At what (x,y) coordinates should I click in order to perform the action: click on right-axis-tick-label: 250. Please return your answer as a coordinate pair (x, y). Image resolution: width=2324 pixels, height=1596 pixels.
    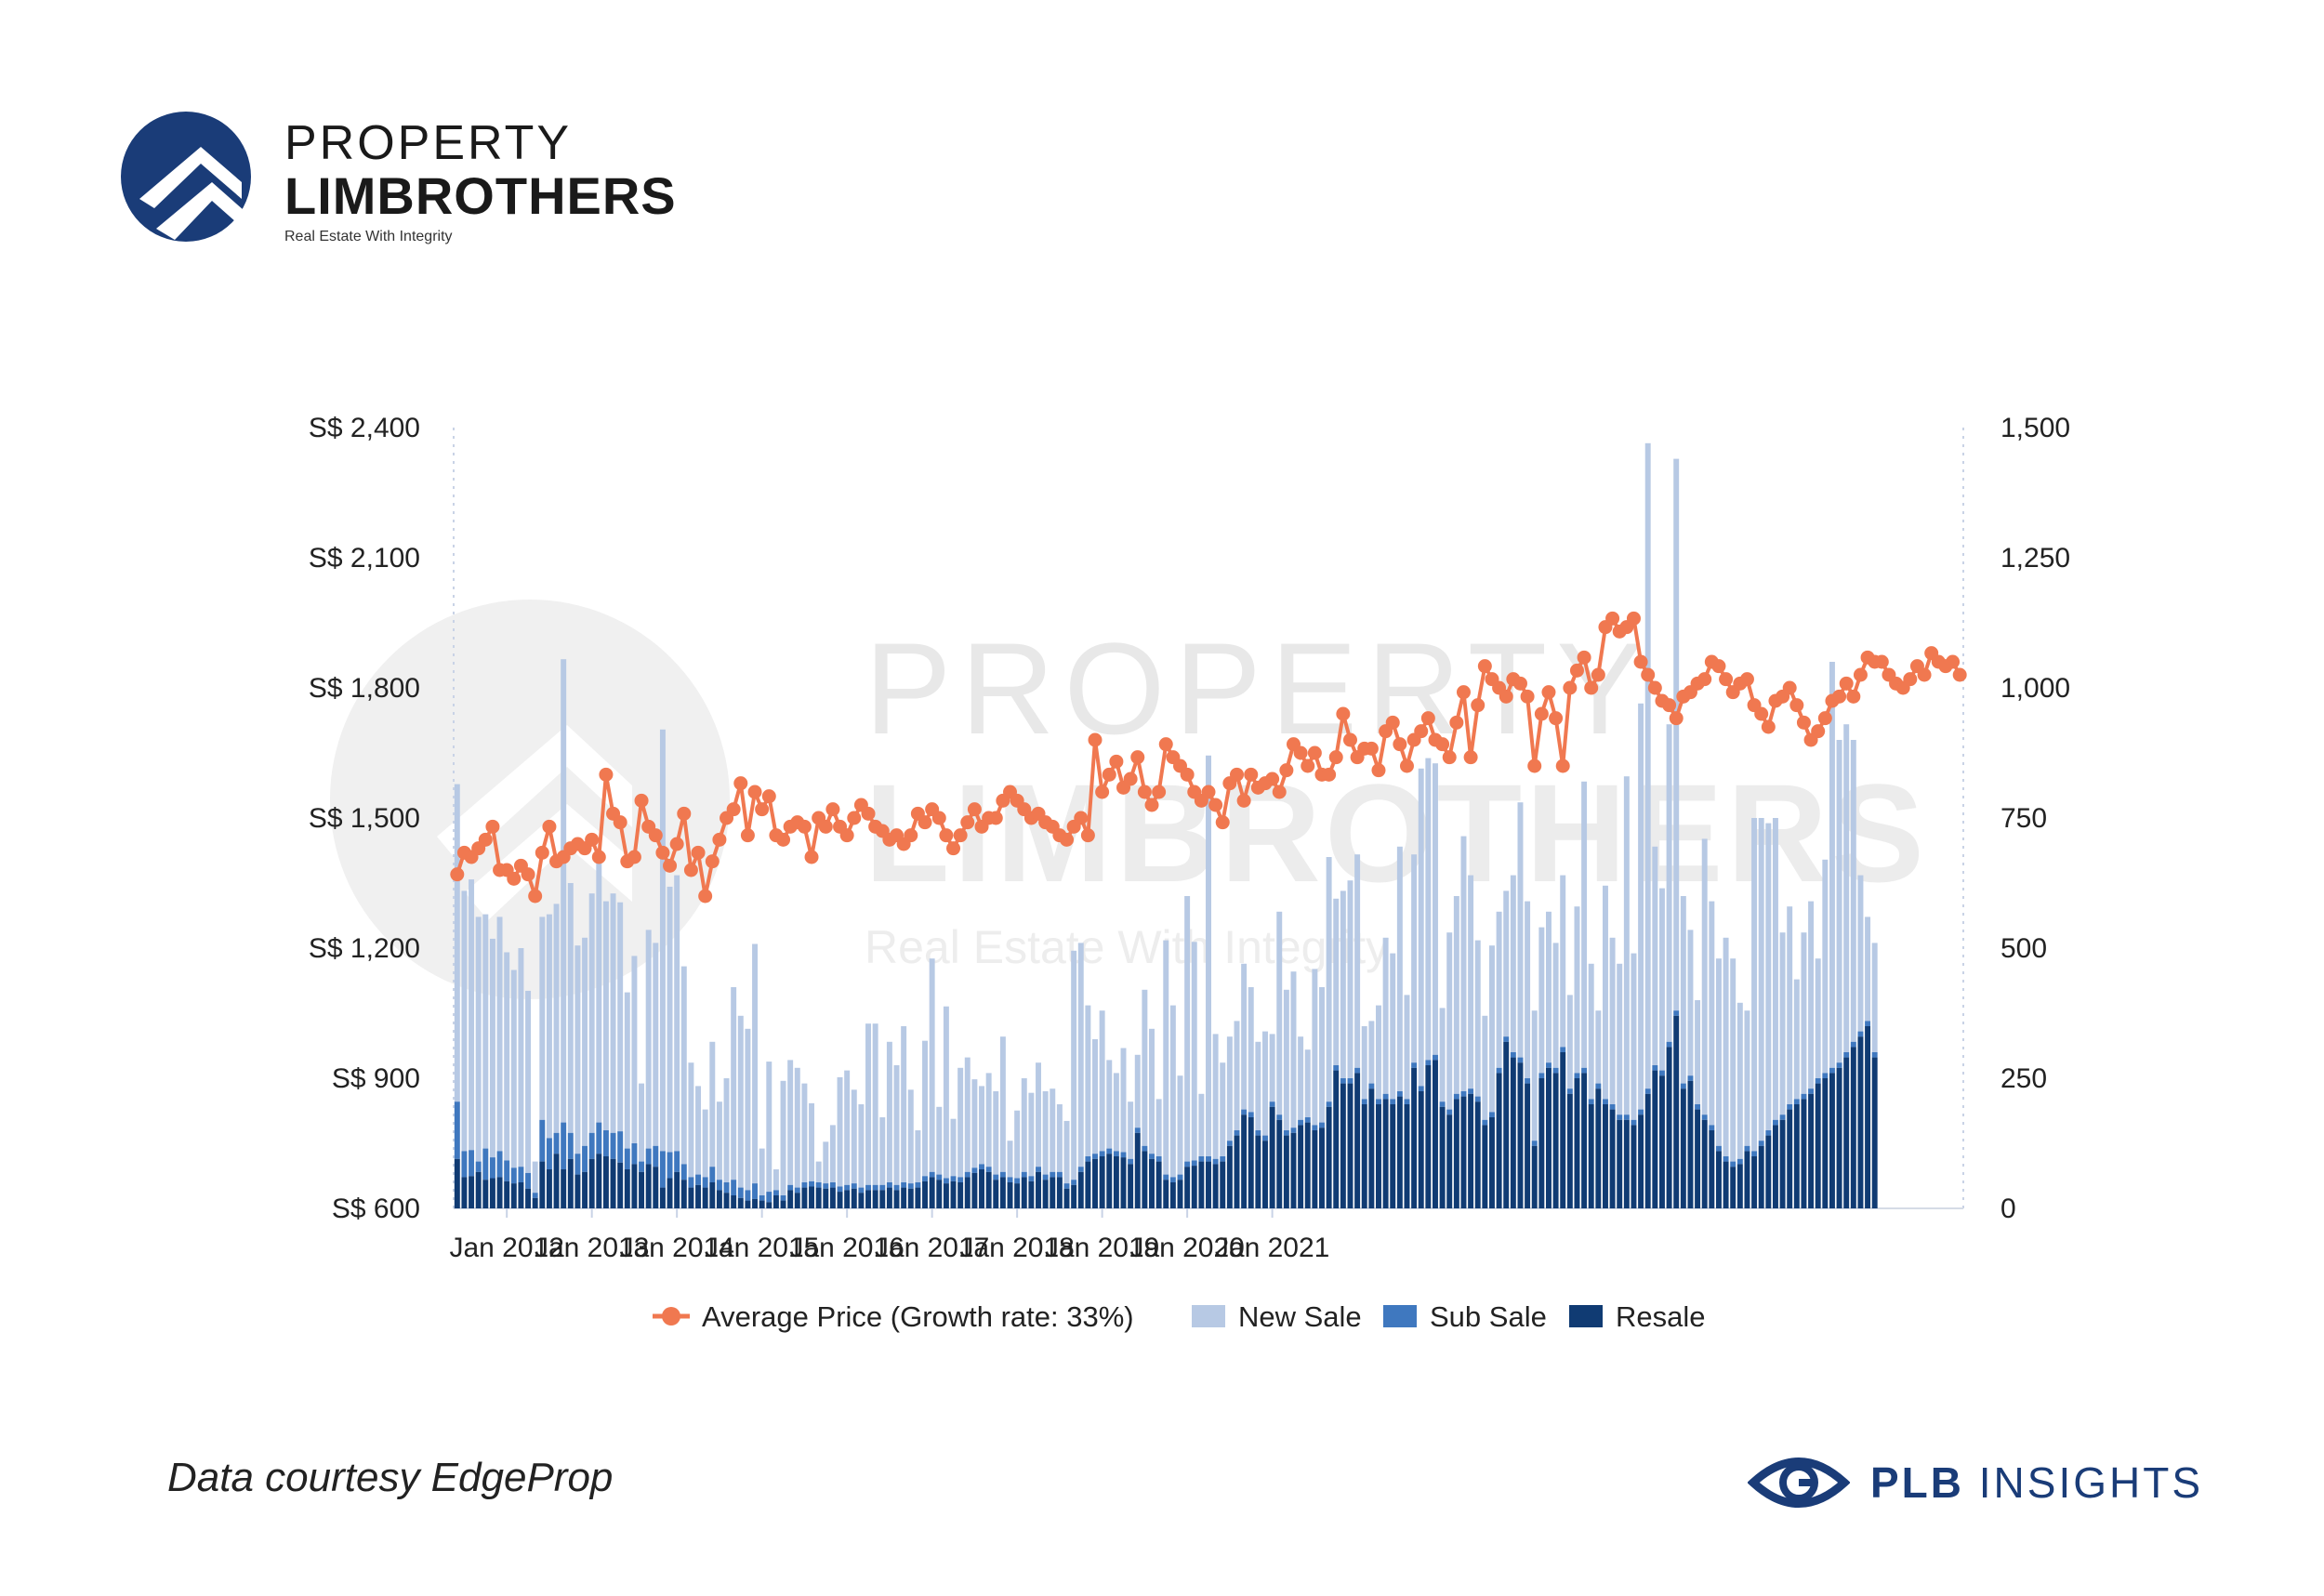
    Looking at the image, I should click on (2023, 1078).